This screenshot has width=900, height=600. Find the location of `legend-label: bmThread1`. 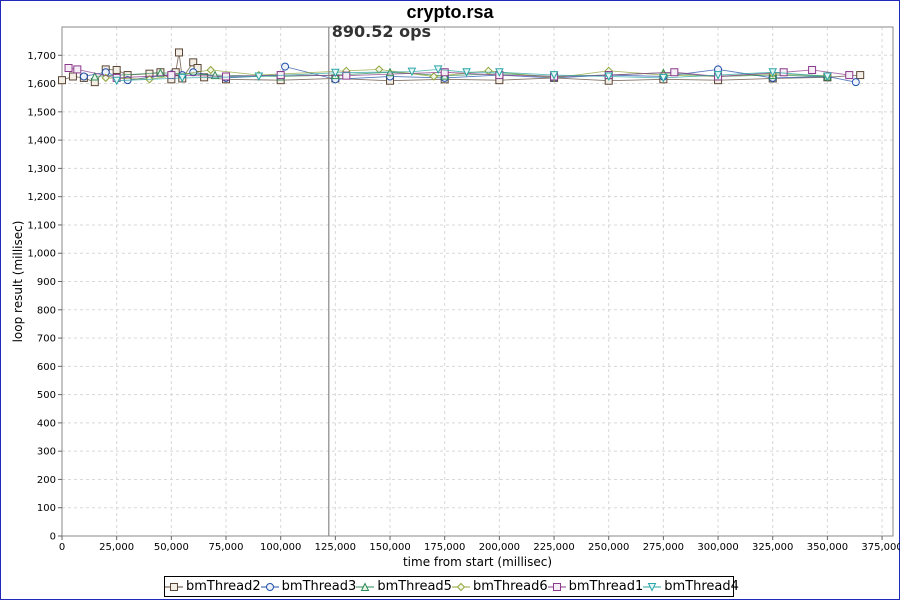

legend-label: bmThread1 is located at coordinates (606, 586).